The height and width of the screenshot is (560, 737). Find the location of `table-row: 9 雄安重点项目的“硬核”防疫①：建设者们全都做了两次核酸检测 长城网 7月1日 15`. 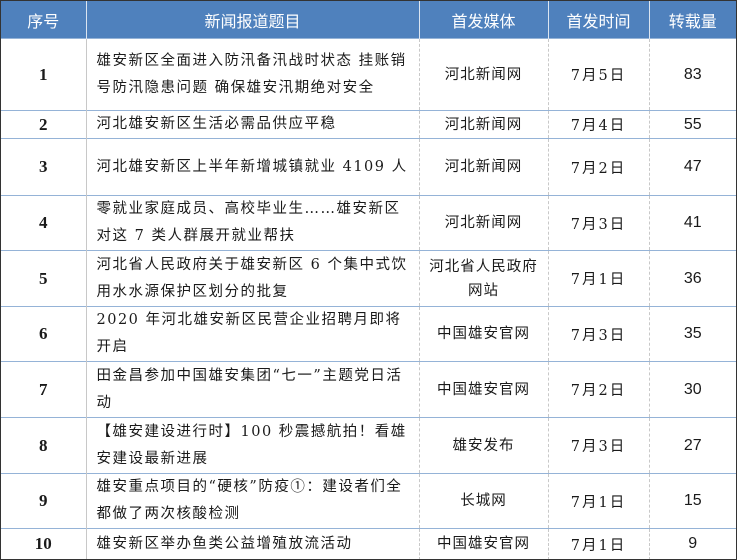

table-row: 9 雄安重点项目的“硬核”防疫①：建设者们全都做了两次核酸检测 长城网 7月1日 15 is located at coordinates (368, 501).